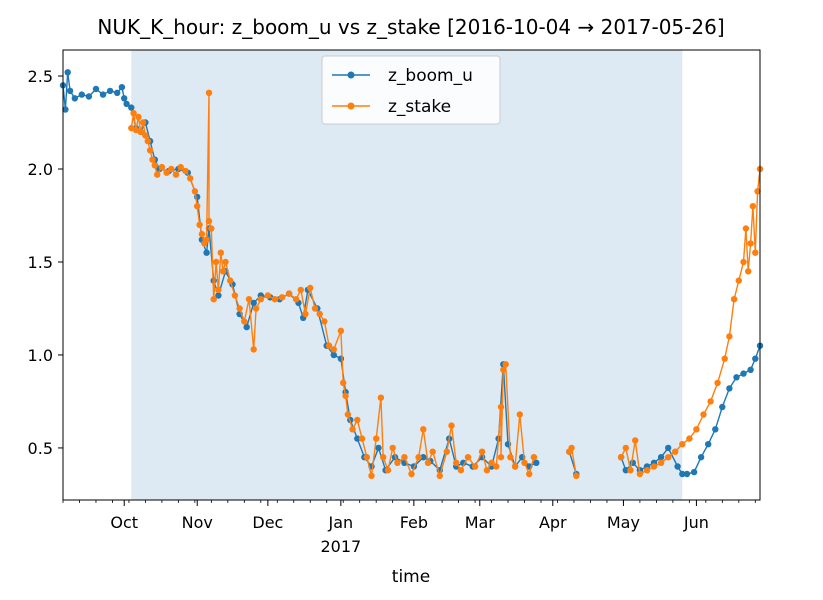 This screenshot has height=600, width=823. I want to click on x-tick-label: Apr, so click(553, 522).